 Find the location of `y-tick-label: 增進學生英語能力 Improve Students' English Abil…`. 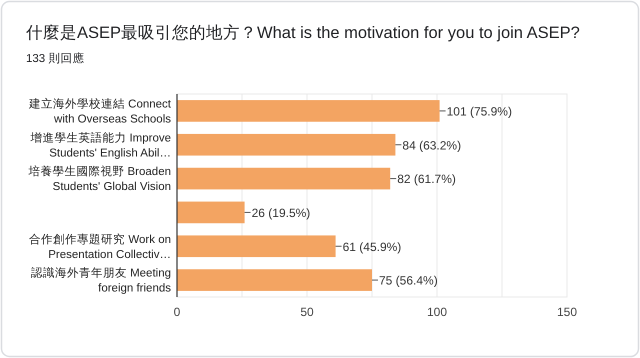

y-tick-label: 增進學生英語能力 Improve Students' English Abil… is located at coordinates (100, 145).